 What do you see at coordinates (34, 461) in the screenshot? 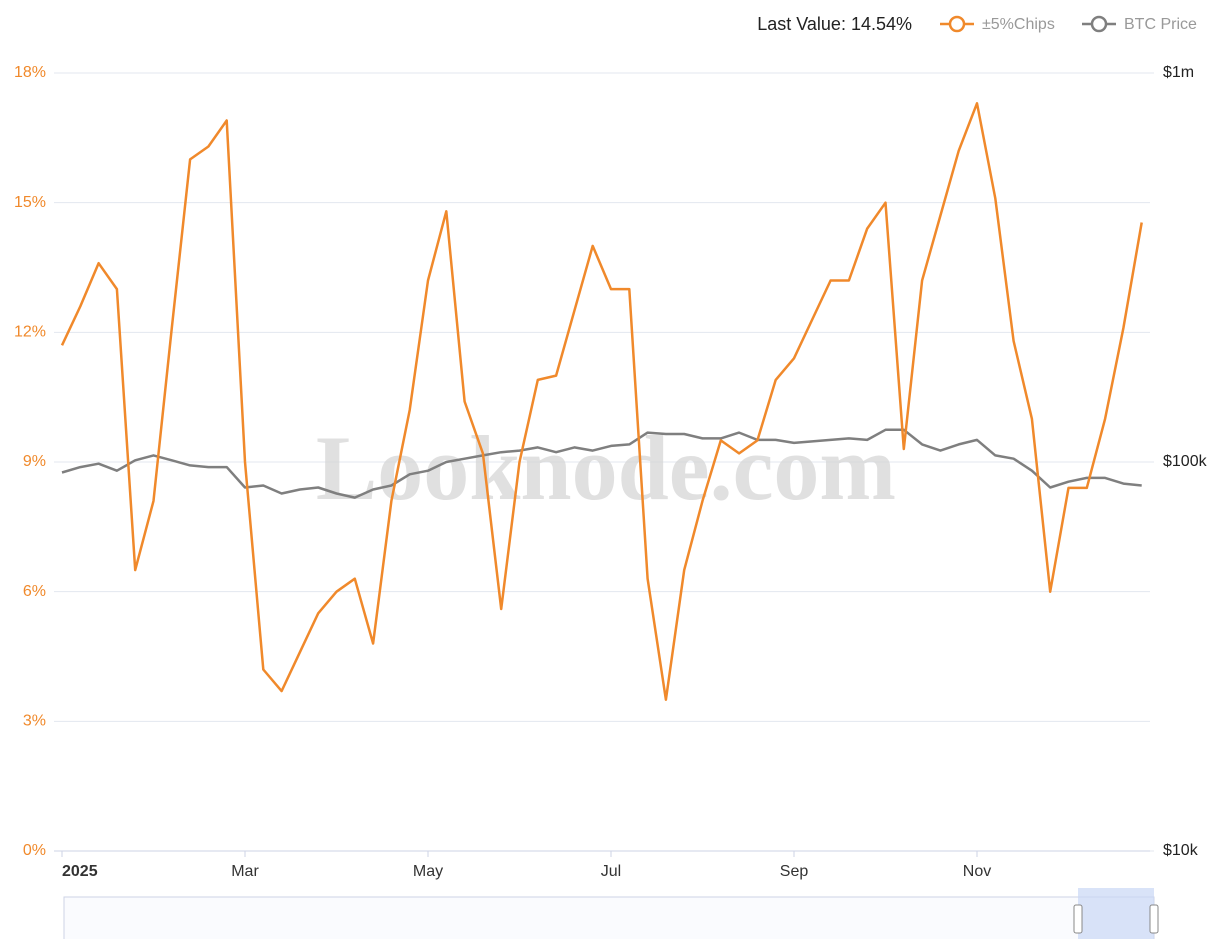
I see `y-tick-label: 9%` at bounding box center [34, 461].